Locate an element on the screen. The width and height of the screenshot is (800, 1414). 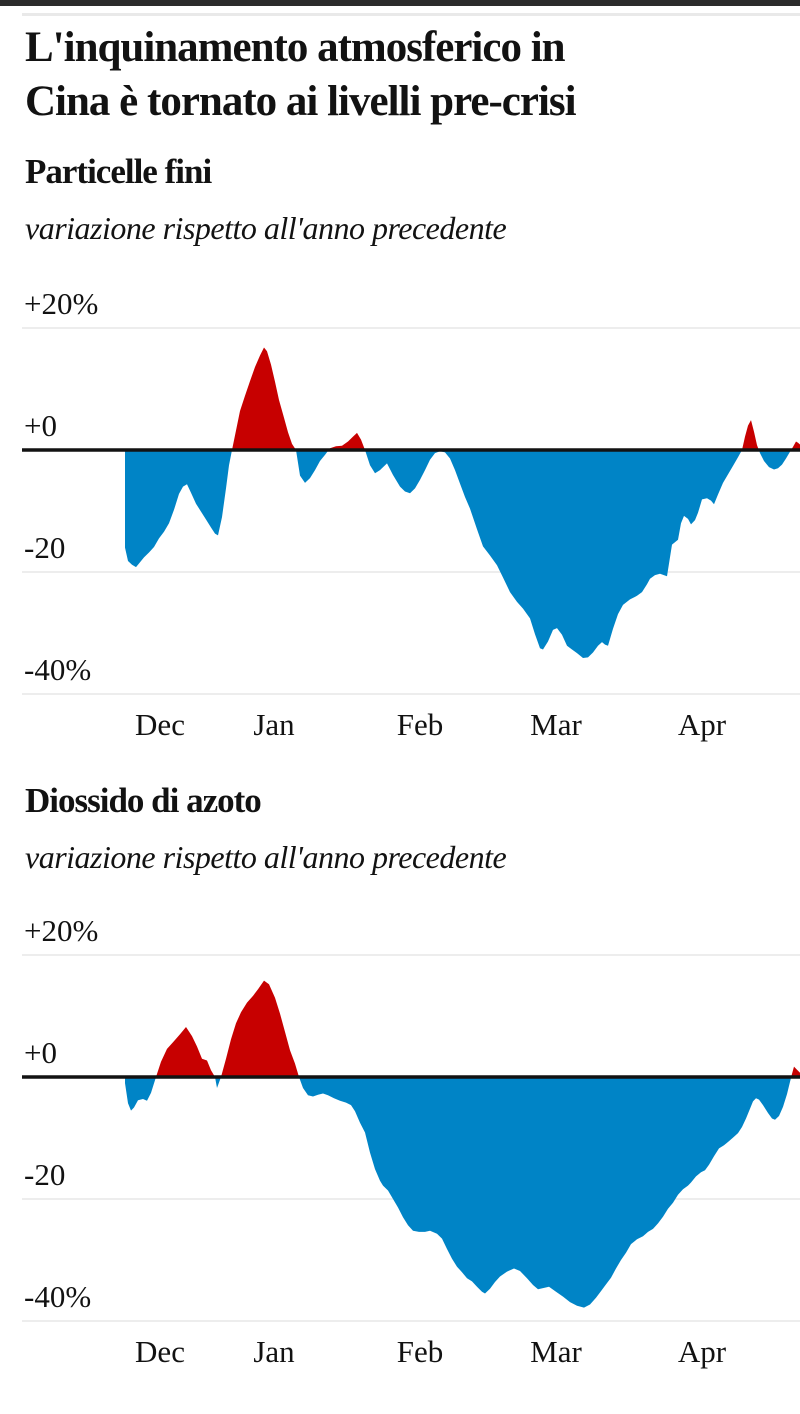
page-title-line2: Cina è tornato ai livelli pre-crisi is located at coordinates (301, 101).